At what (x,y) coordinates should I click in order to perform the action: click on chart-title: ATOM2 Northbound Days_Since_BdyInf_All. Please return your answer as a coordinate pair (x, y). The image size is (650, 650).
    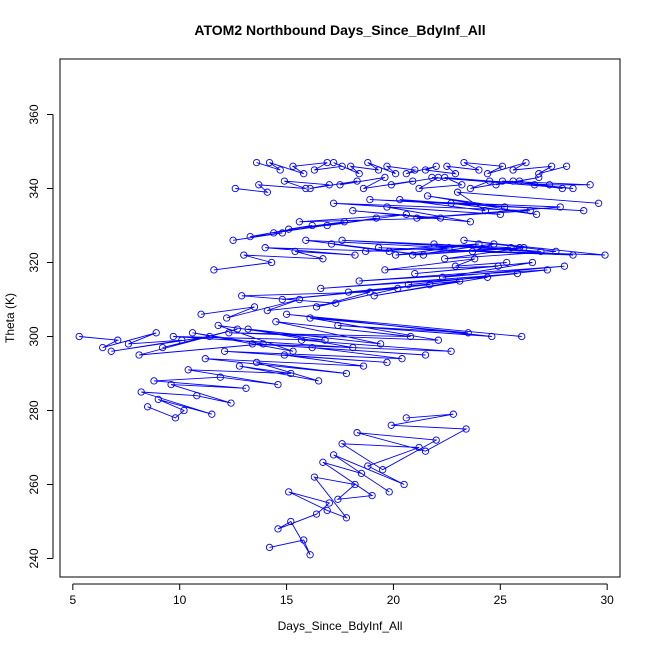
    Looking at the image, I should click on (339, 30).